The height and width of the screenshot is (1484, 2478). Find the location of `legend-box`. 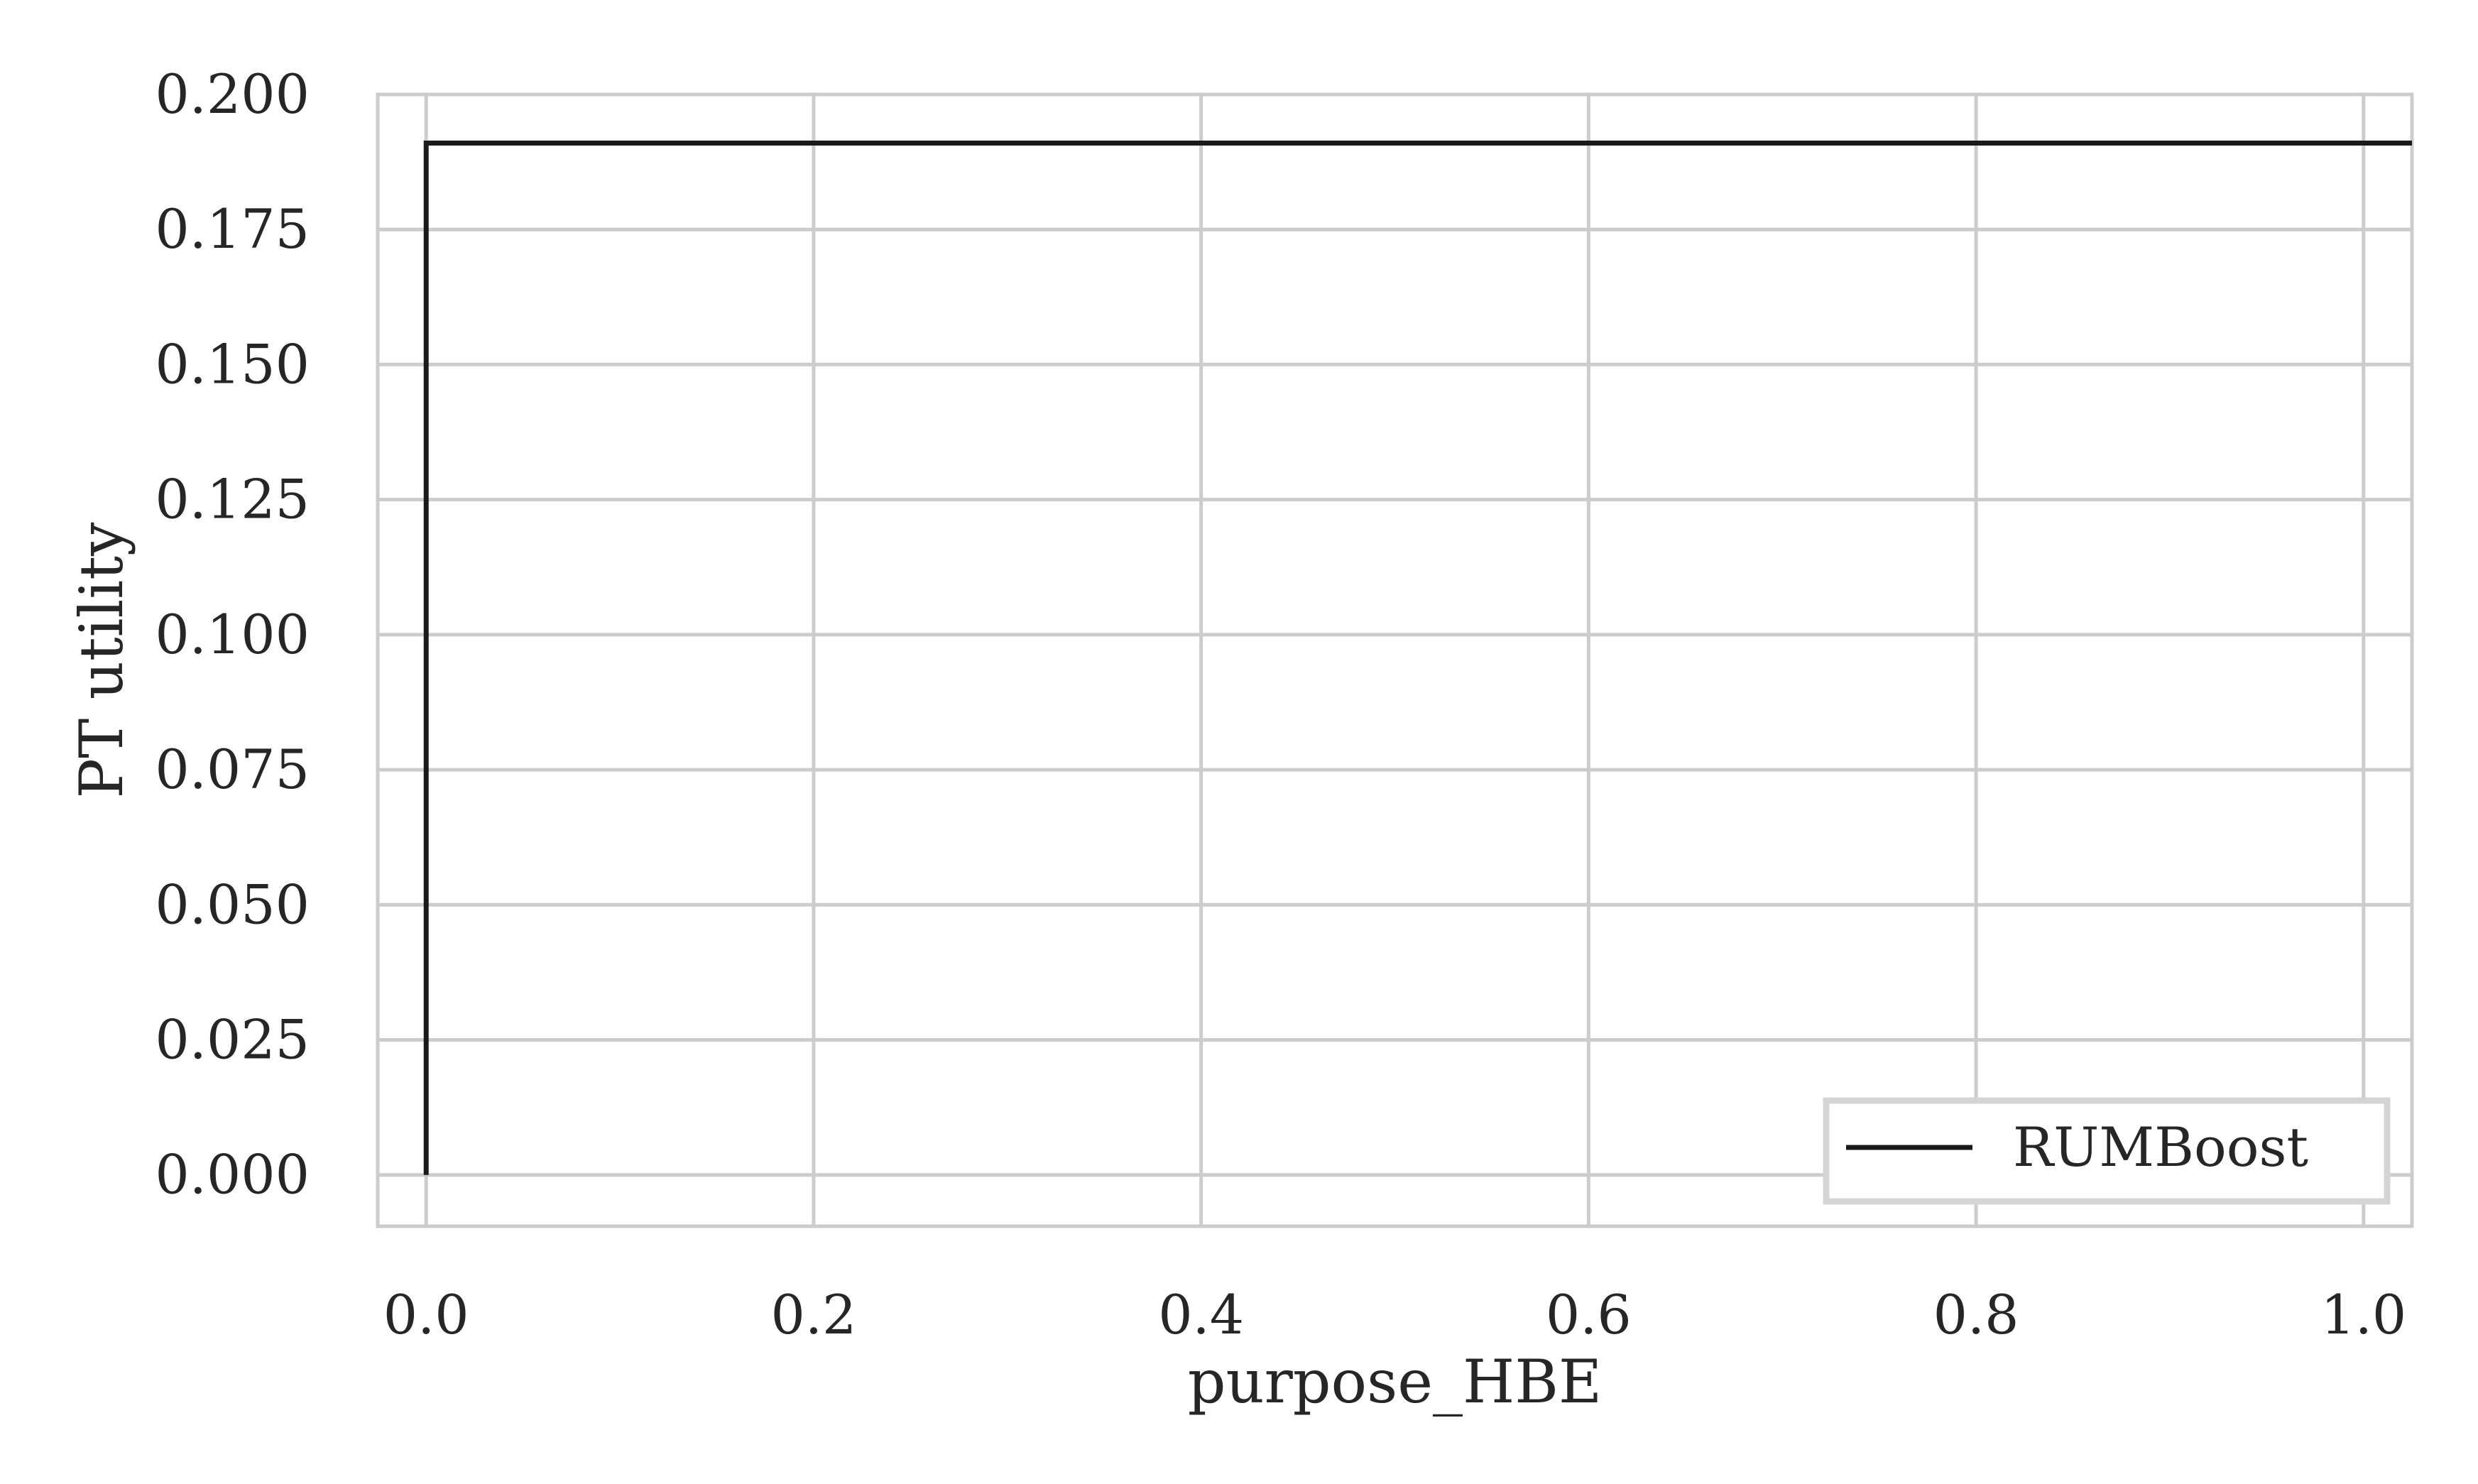

legend-box is located at coordinates (2107, 1151).